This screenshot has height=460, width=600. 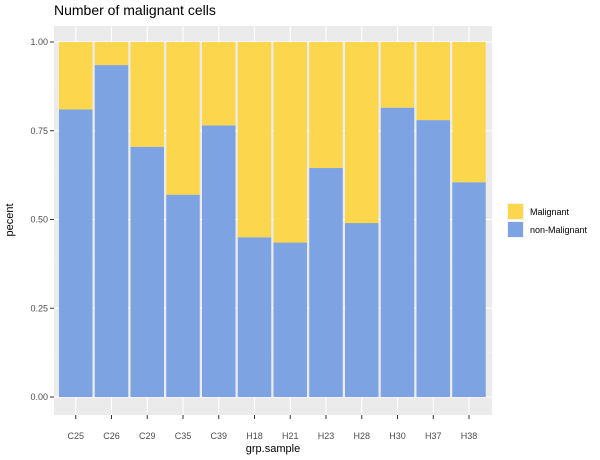 I want to click on bar-non-malignant-c25, so click(x=76, y=253).